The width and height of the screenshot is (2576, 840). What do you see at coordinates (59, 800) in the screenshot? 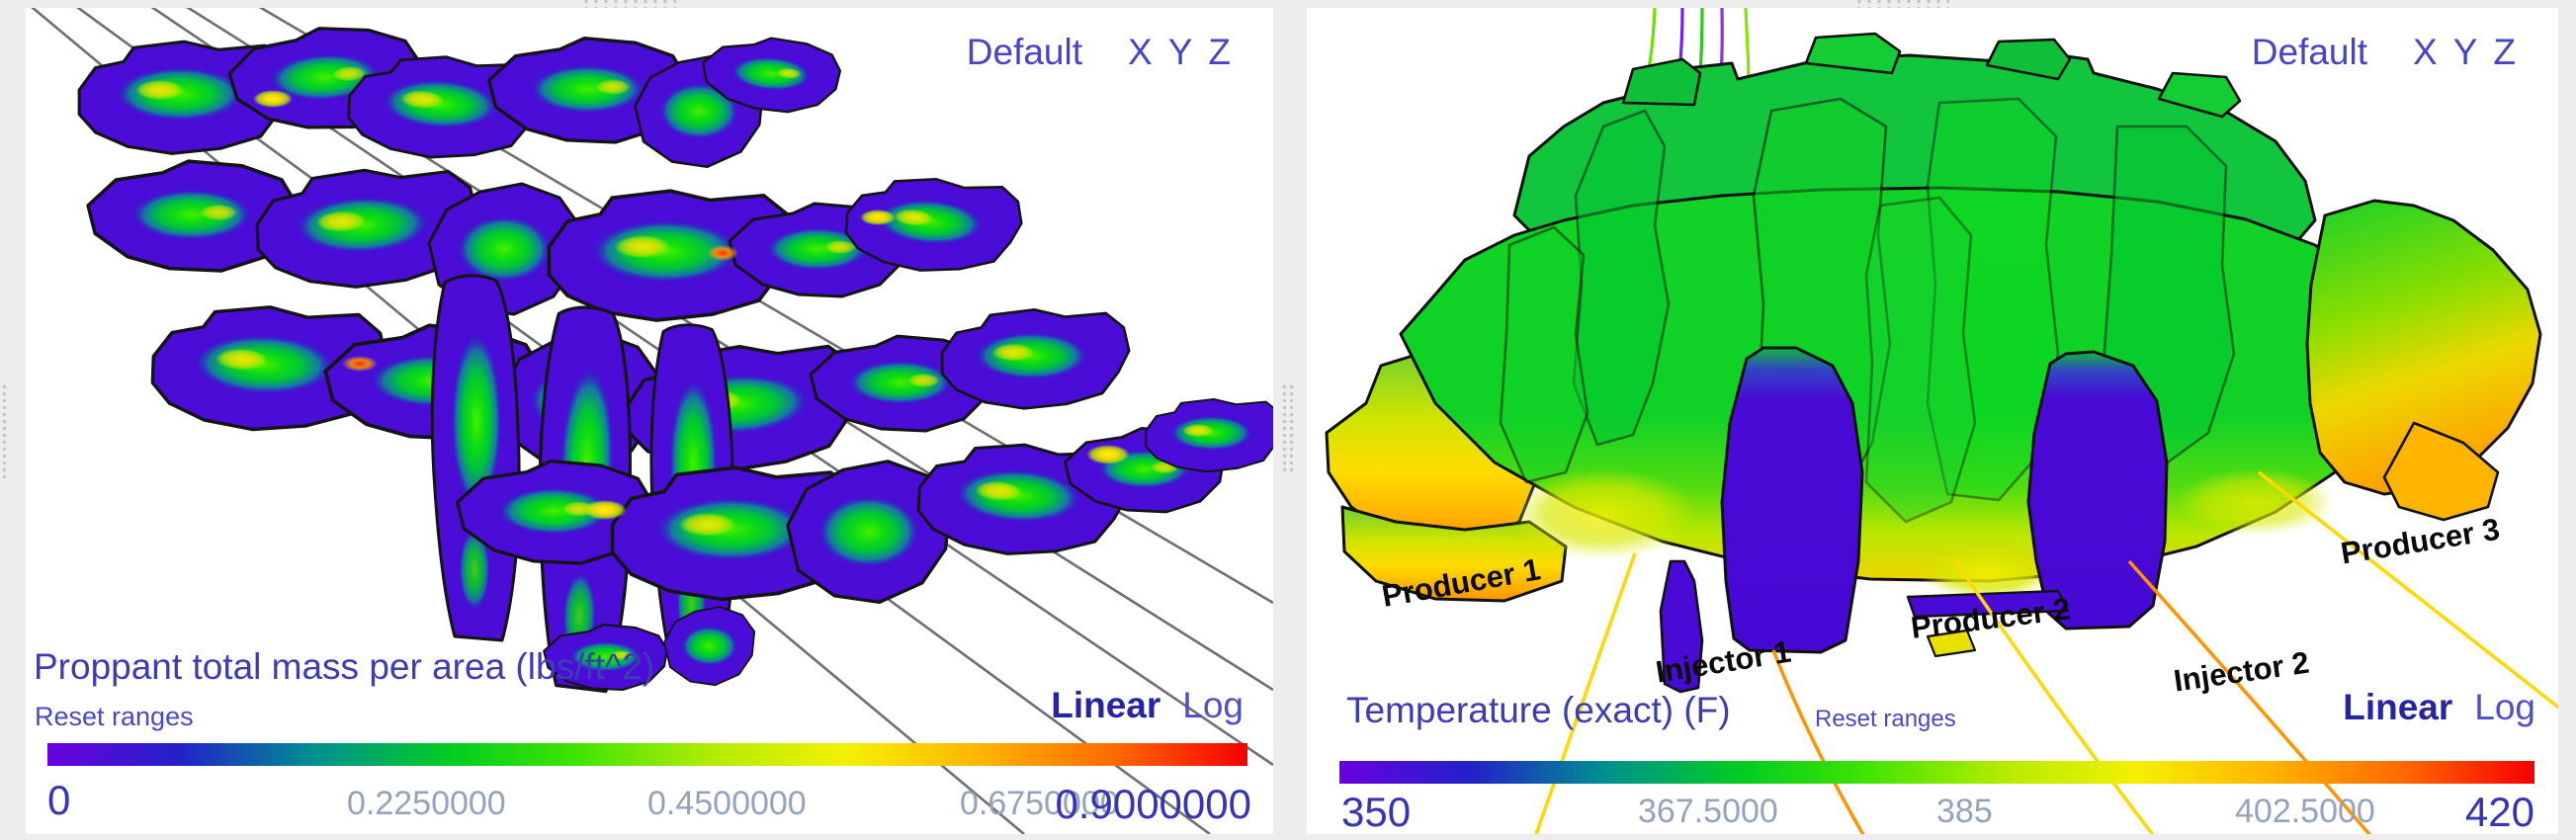
I see `colorbar-tick-min: 0` at bounding box center [59, 800].